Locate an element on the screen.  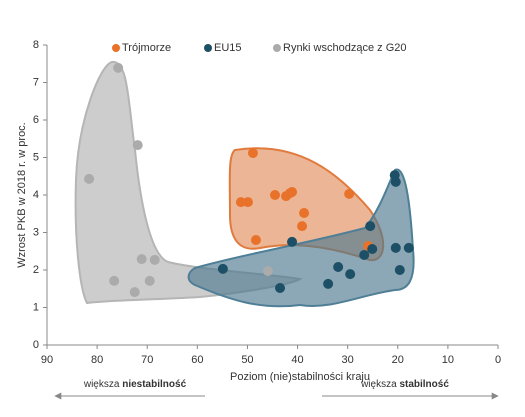
y-tick-label: 0 is located at coordinates (36, 345).